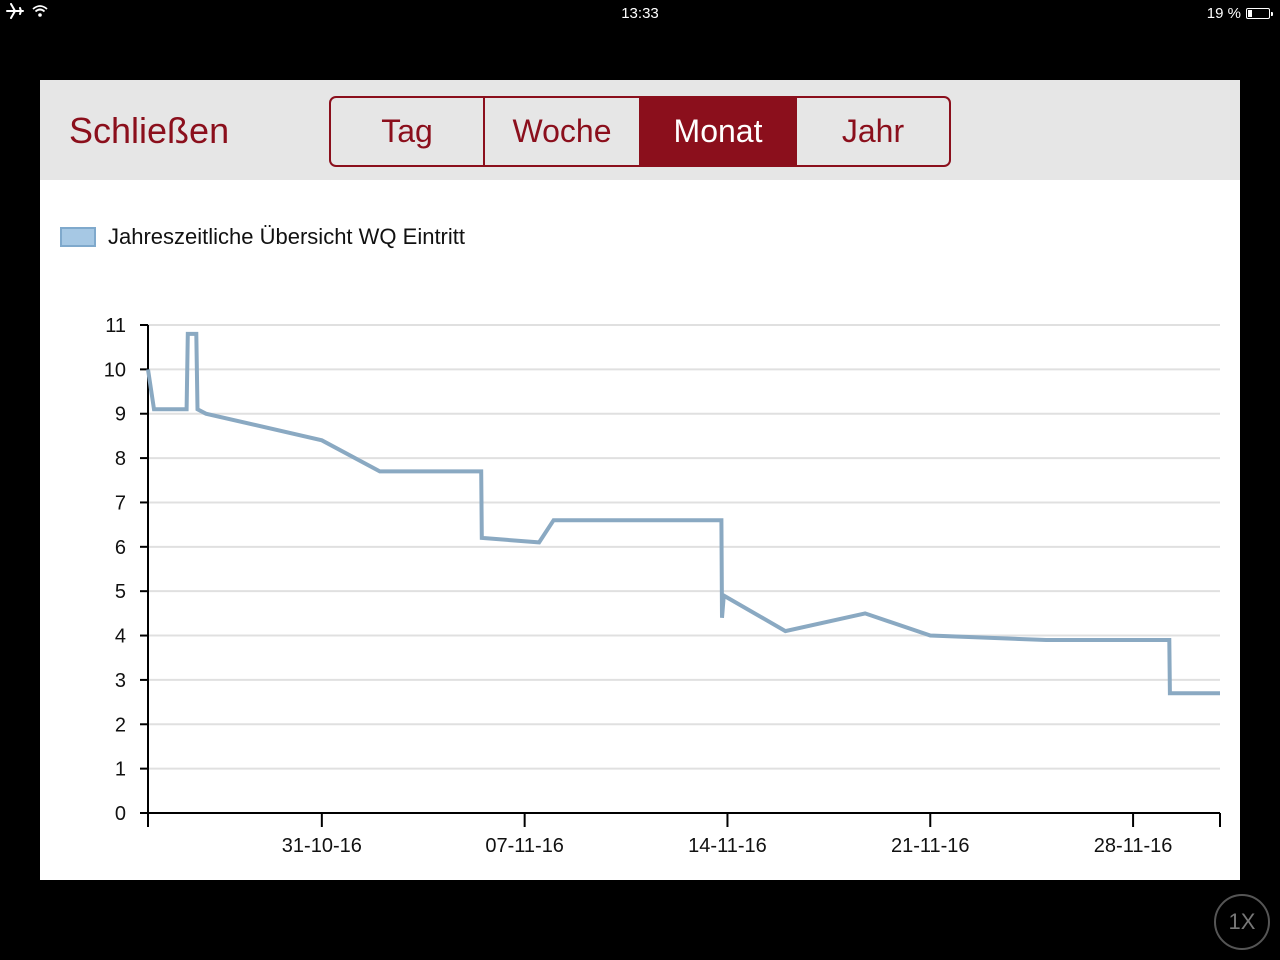 Image resolution: width=1280 pixels, height=960 pixels. What do you see at coordinates (322, 846) in the screenshot?
I see `x-tick-label: 31-10-16` at bounding box center [322, 846].